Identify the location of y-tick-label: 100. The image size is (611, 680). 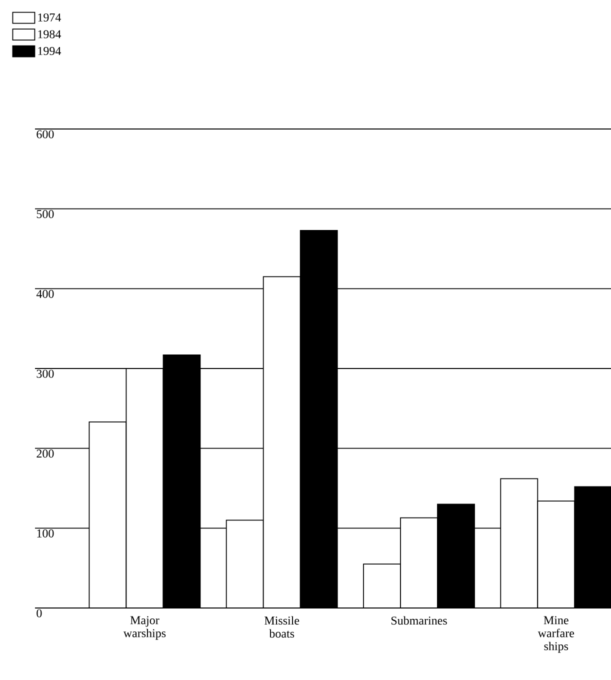
(45, 533).